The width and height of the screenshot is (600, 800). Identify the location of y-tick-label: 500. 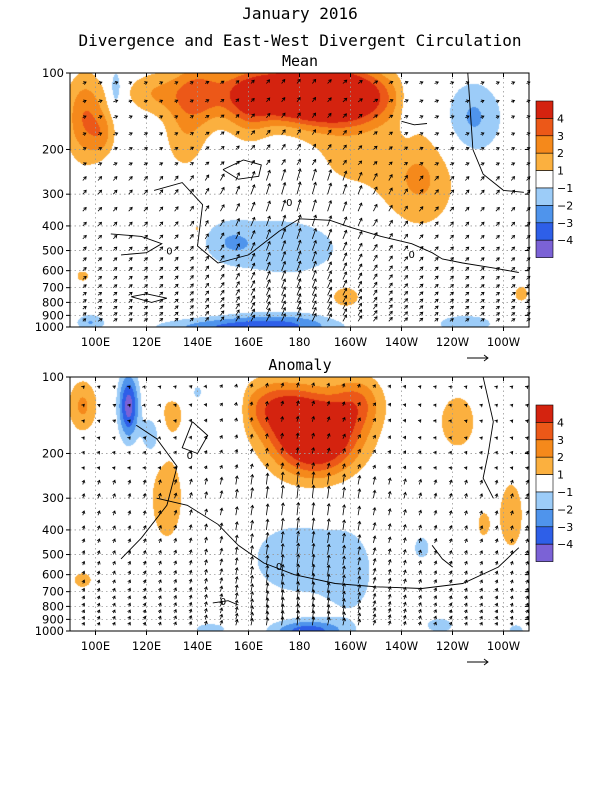
(53, 555).